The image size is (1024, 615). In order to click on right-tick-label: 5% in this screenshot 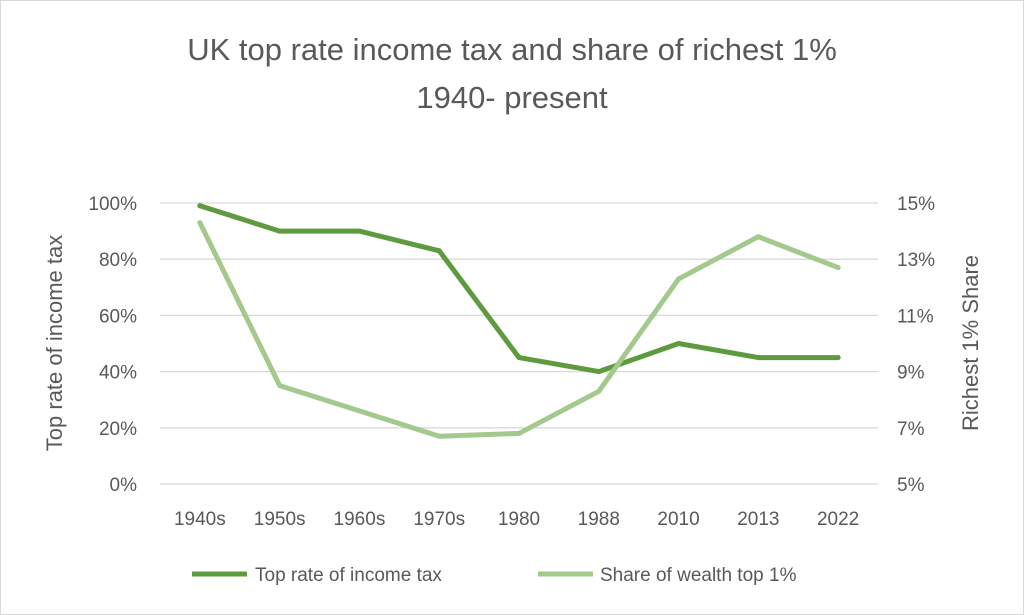, I will do `click(911, 485)`.